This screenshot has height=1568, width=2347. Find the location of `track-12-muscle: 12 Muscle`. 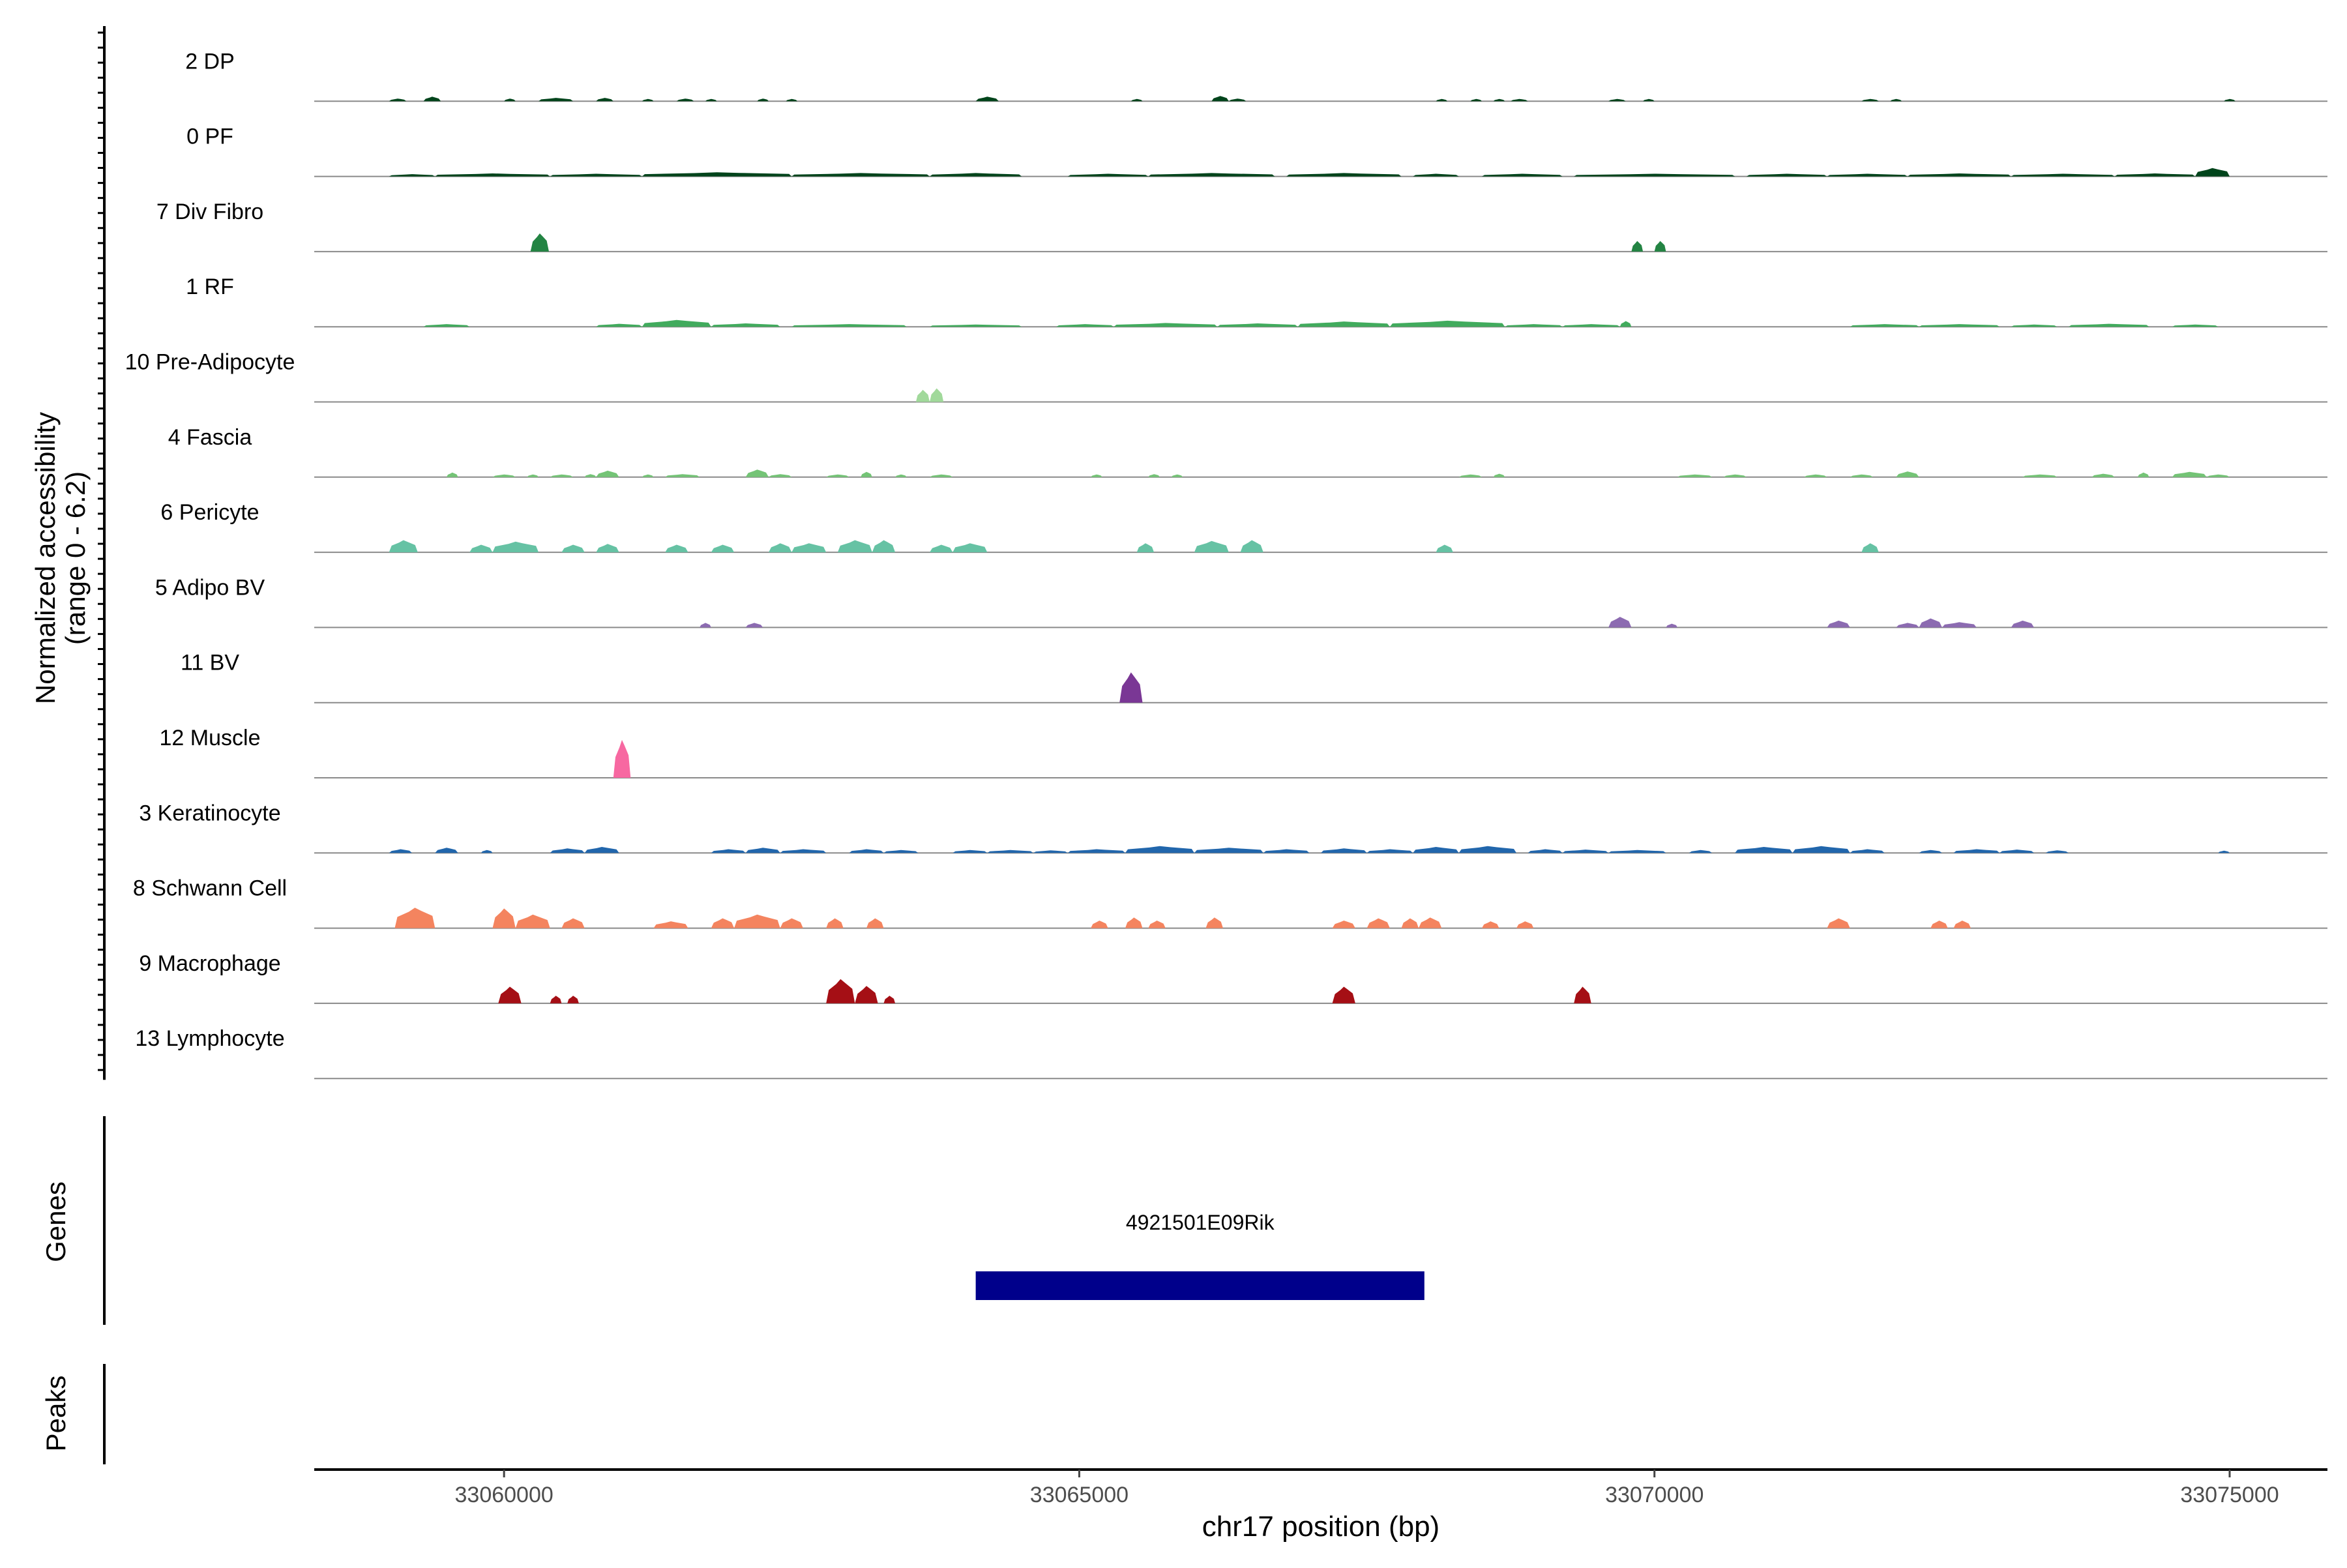

track-12-muscle: 12 Muscle is located at coordinates (1243, 752).